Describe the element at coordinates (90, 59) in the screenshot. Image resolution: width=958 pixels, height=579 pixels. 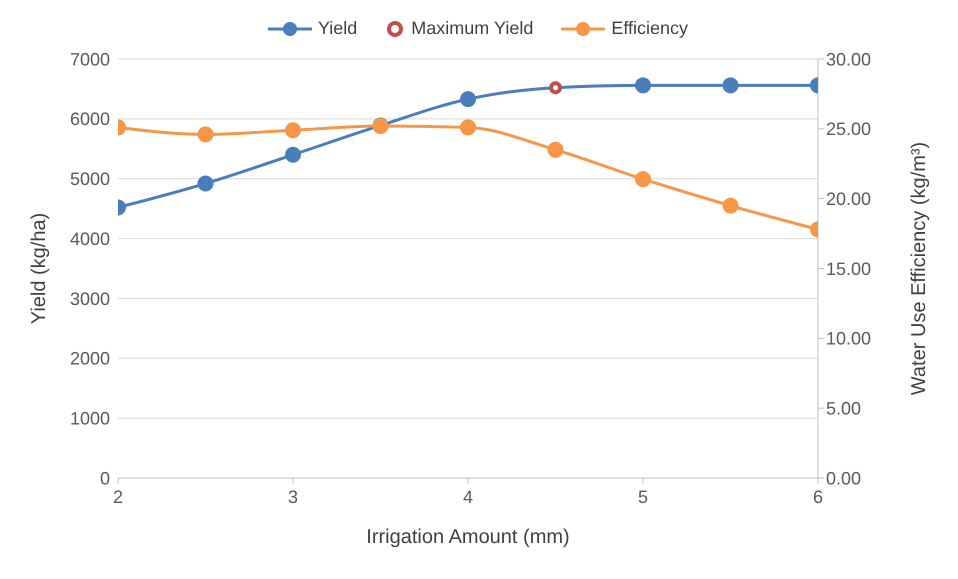
I see `y-tick-label: 7000` at that location.